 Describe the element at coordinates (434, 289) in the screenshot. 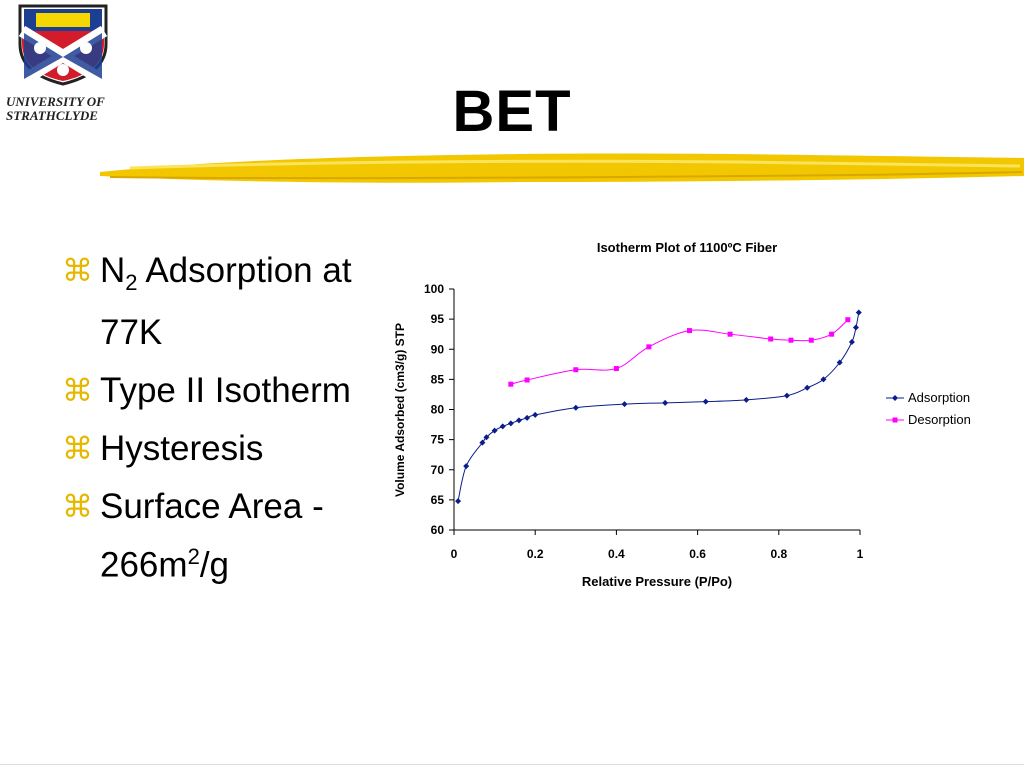

I see `y-tick-label: 100` at that location.